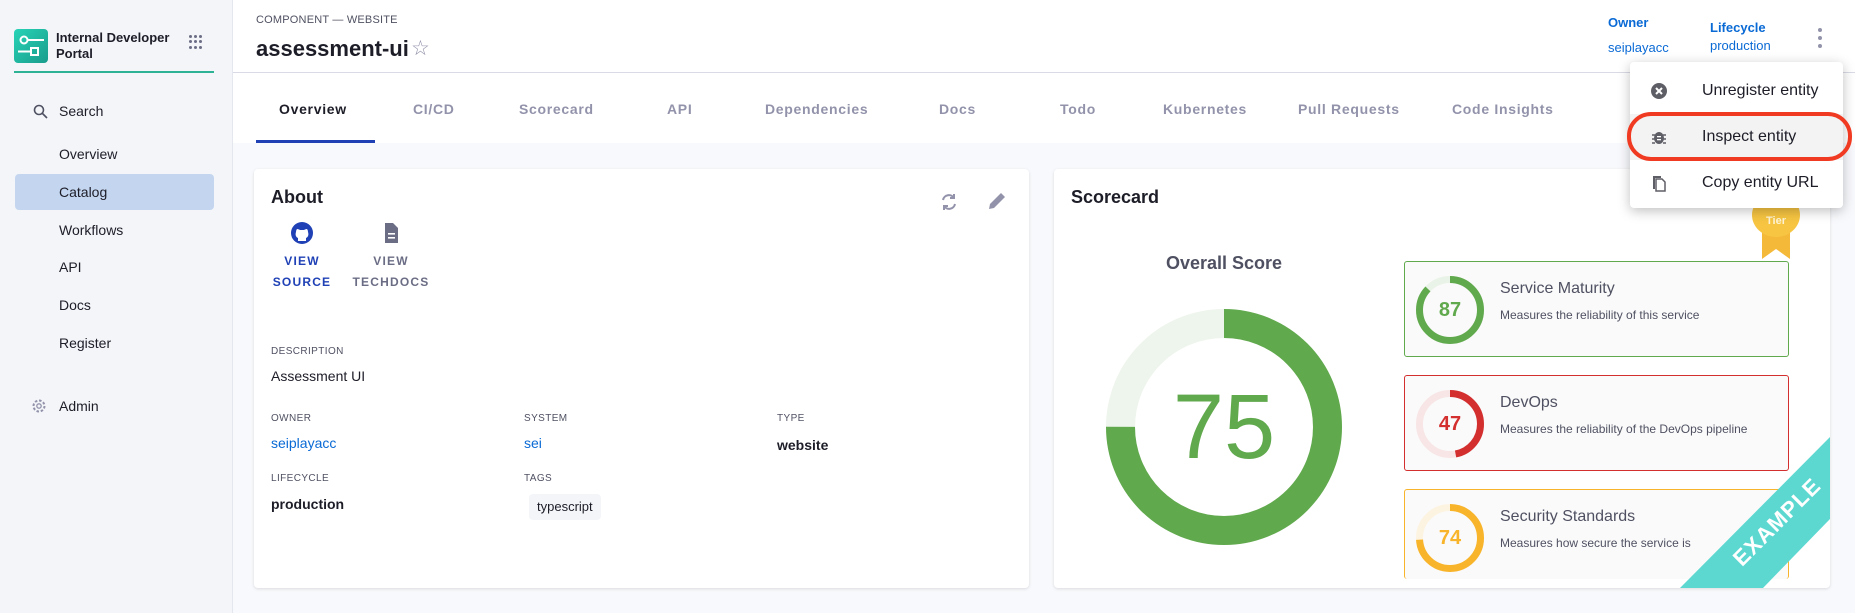  I want to click on sidebar-item-register: Register, so click(85, 343).